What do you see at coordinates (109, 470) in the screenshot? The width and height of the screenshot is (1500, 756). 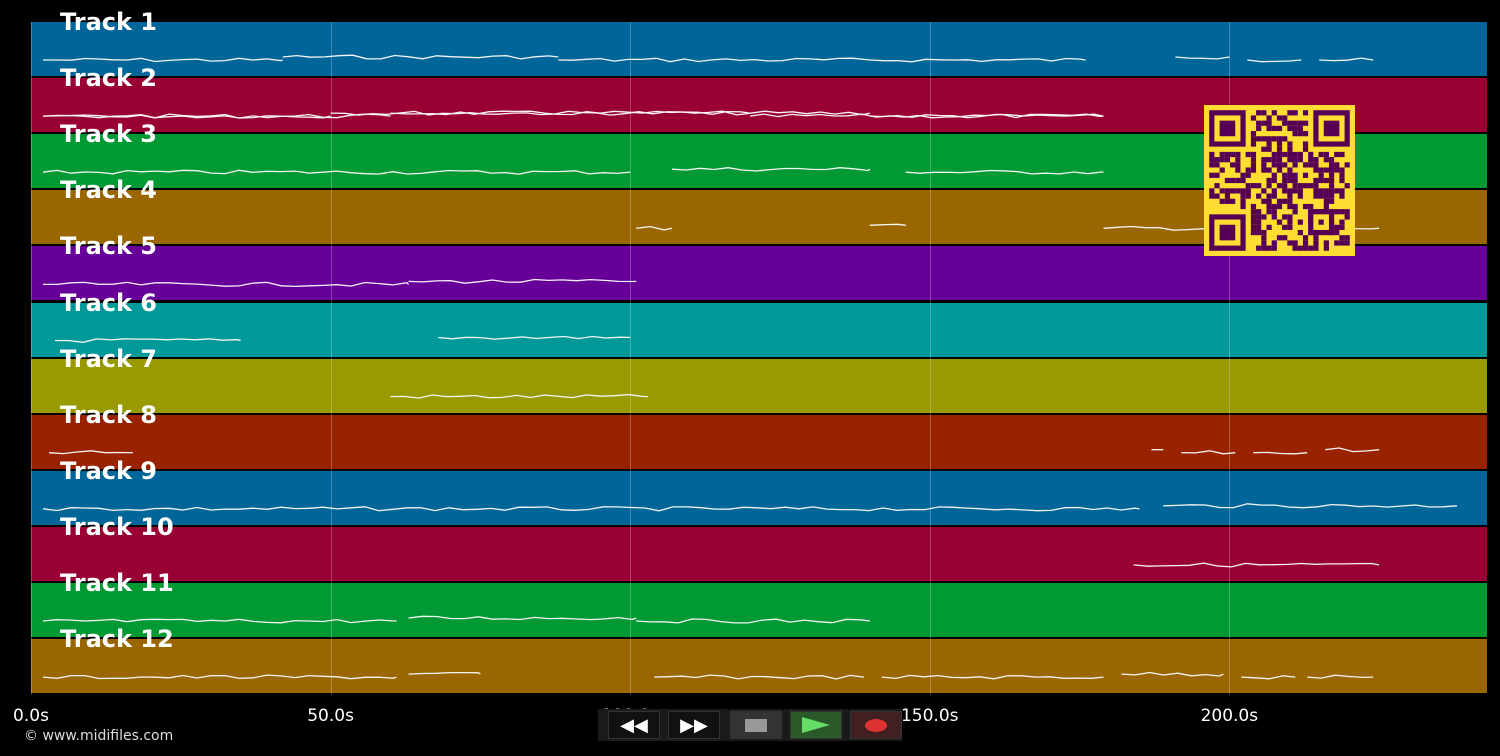 I see `track-label: Track 9` at bounding box center [109, 470].